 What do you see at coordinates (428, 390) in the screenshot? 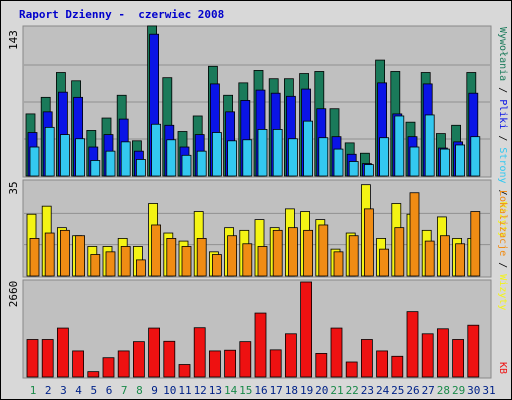
I see `x-label-day-27: 27` at bounding box center [428, 390].